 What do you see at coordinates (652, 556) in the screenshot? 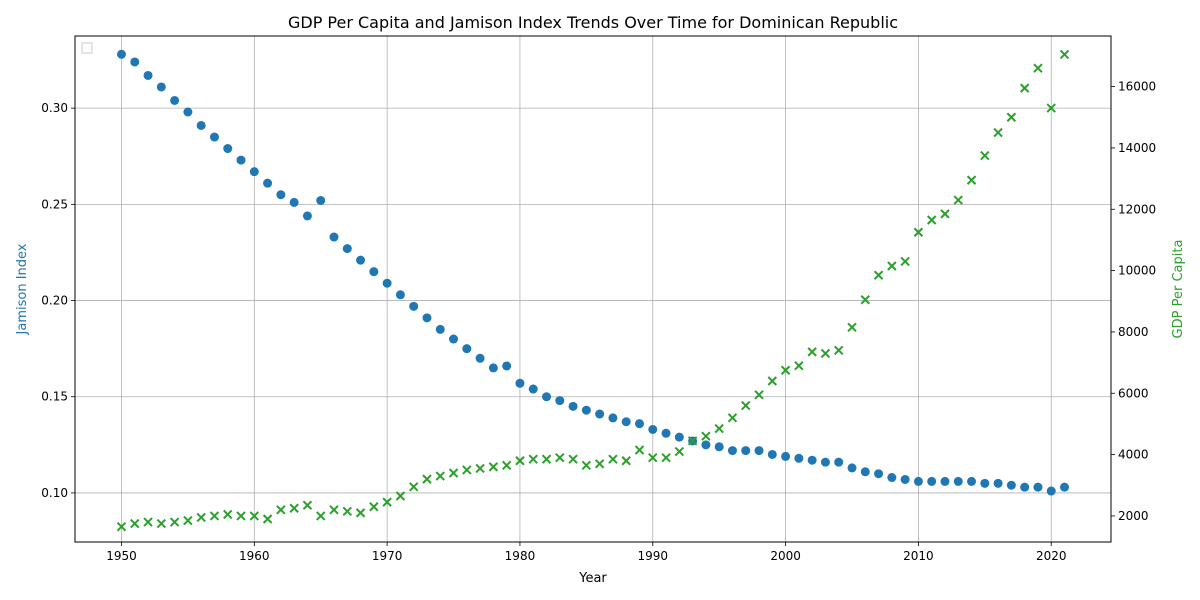
I see `x-tick-label: 1990` at bounding box center [652, 556].